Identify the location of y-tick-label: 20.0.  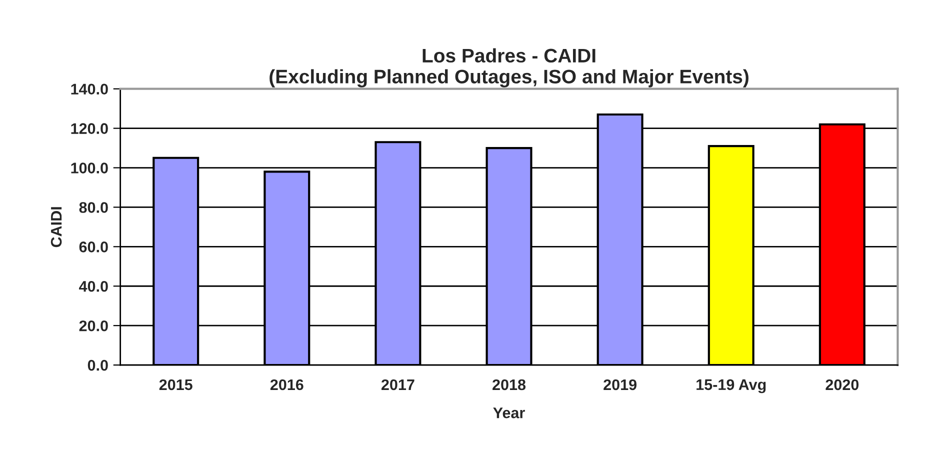
(93, 326).